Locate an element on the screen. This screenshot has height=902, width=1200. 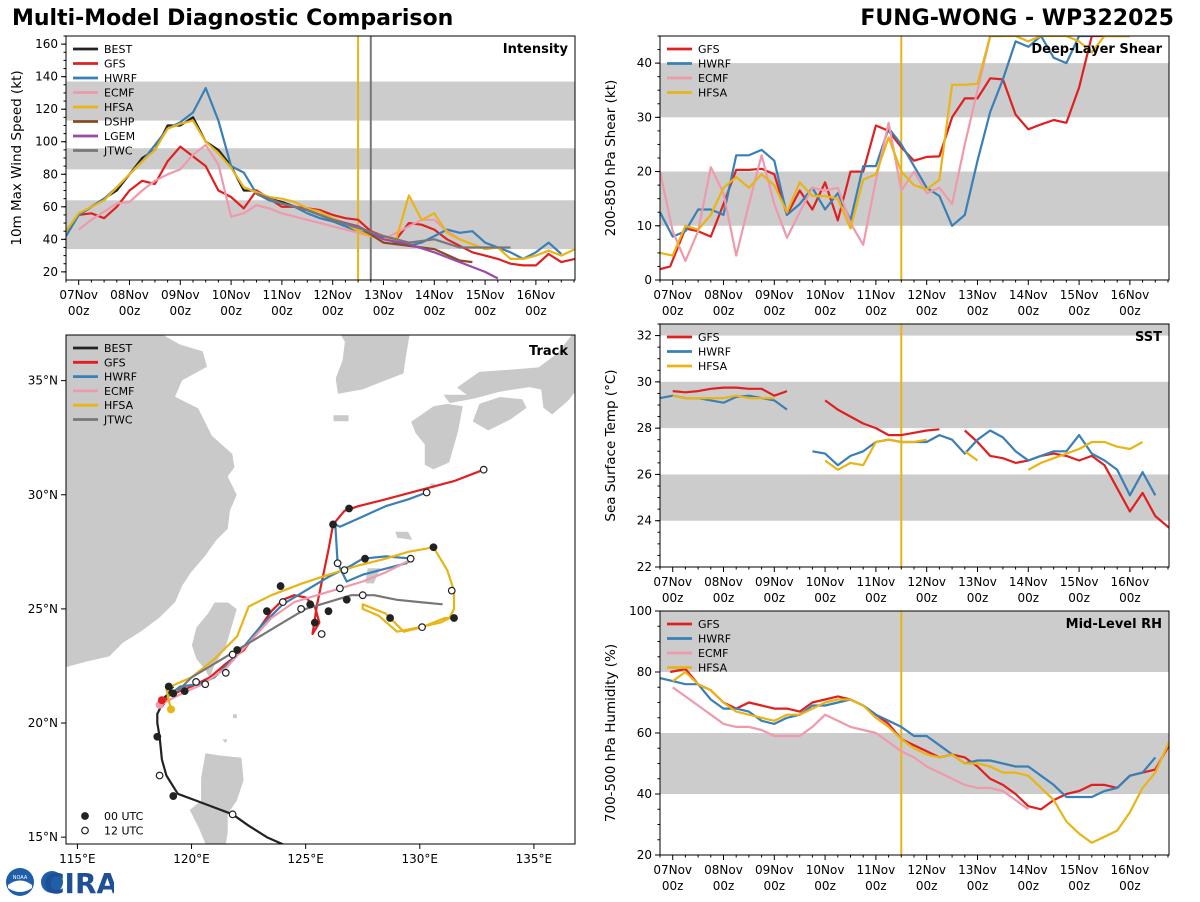
x-tick-label: 120°E is located at coordinates (191, 859).